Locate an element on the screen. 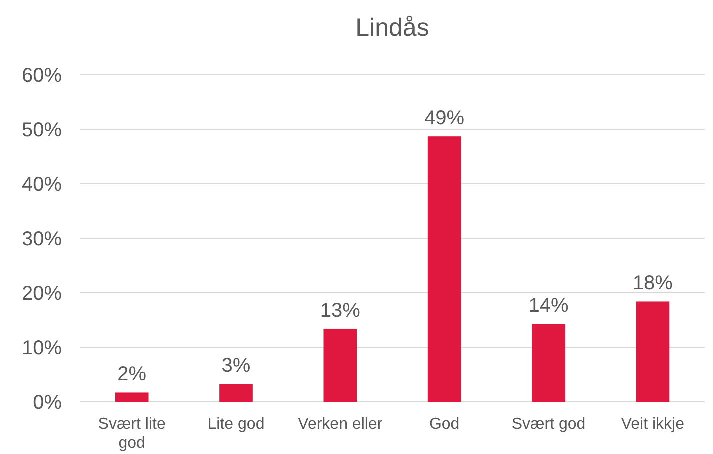 Image resolution: width=713 pixels, height=454 pixels. x-tick-label: Lite god is located at coordinates (236, 424).